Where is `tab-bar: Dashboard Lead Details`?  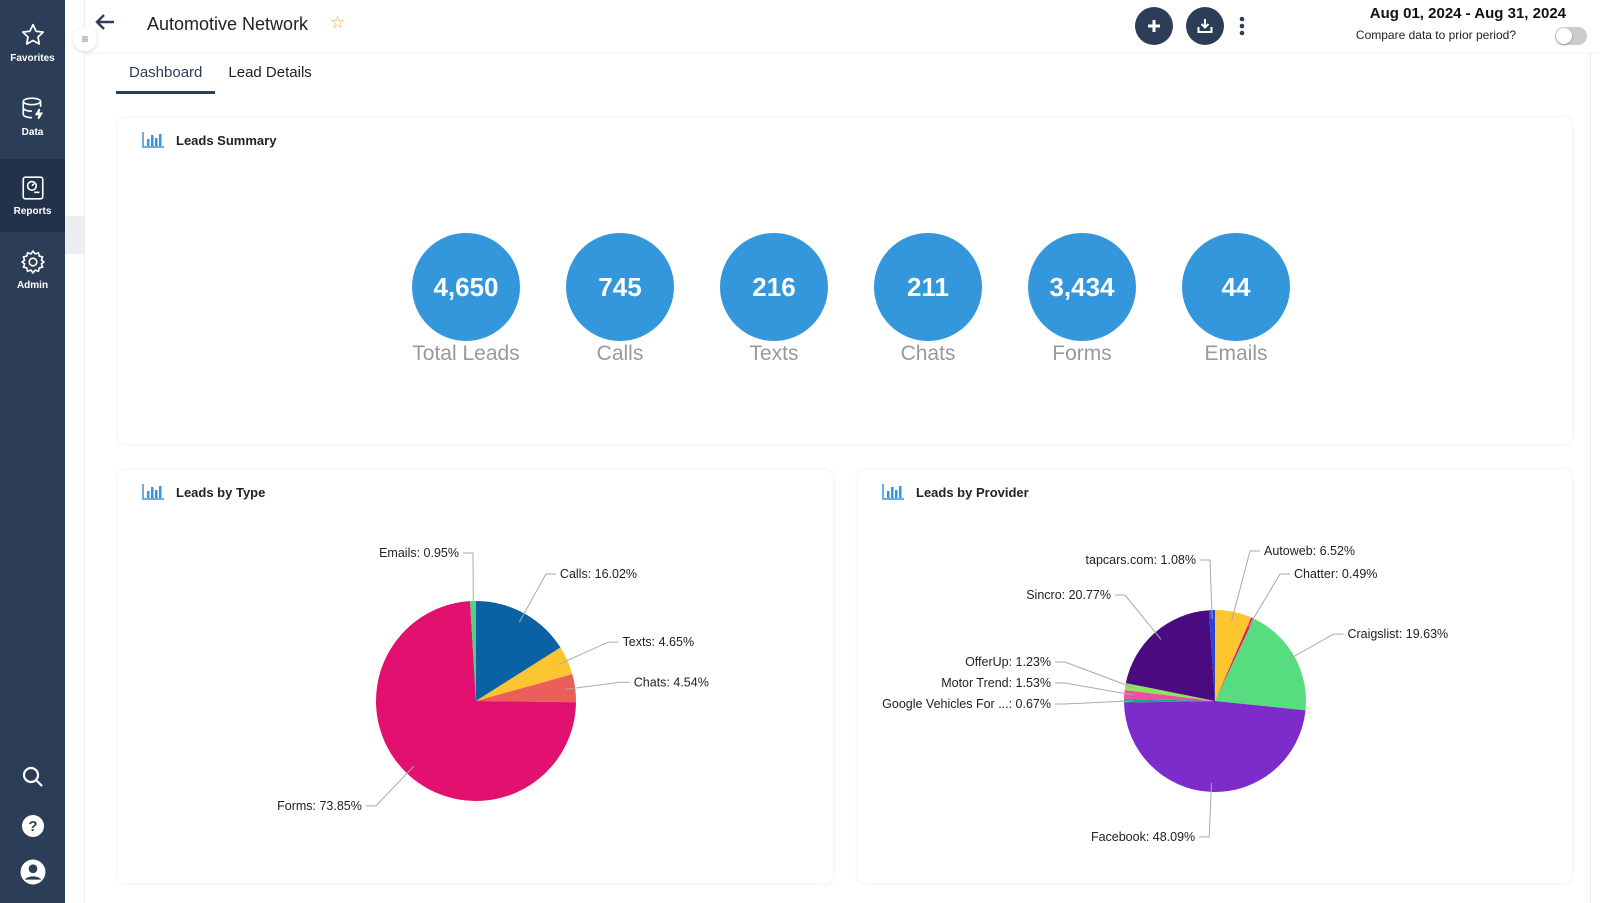
tab-bar: Dashboard Lead Details is located at coordinates (220, 76).